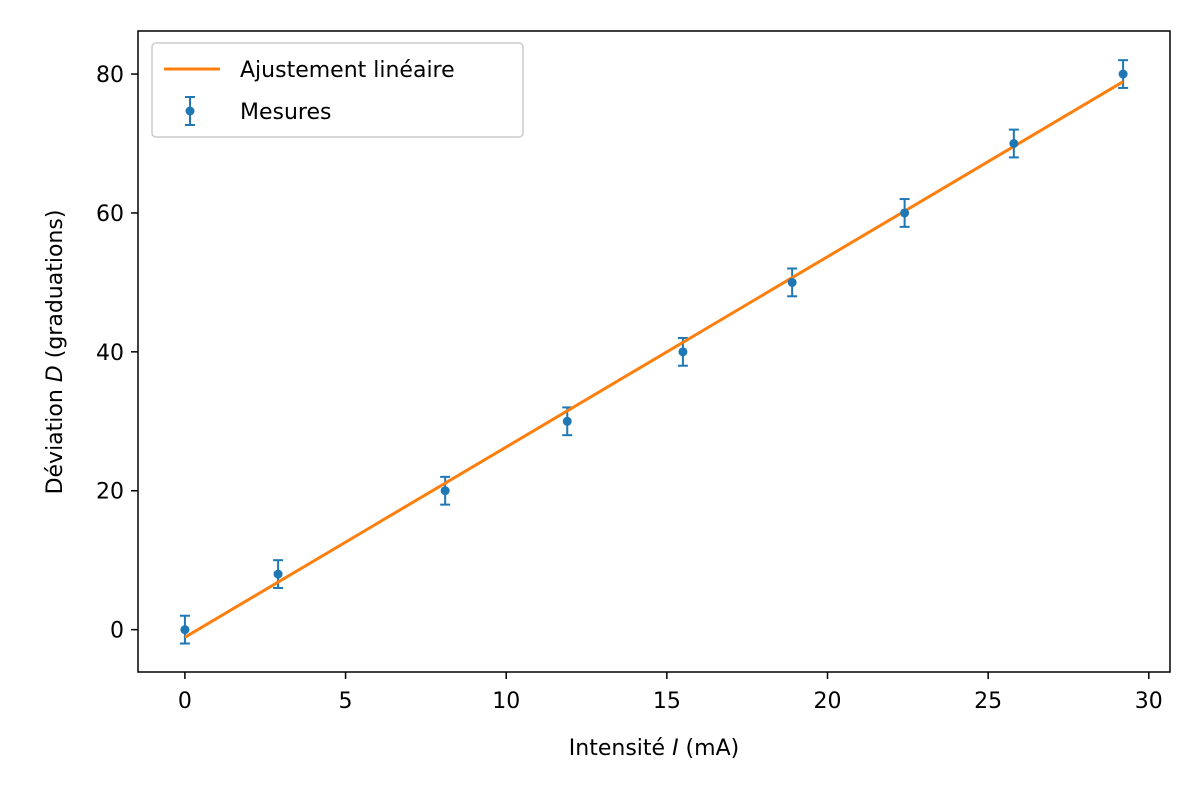 The image size is (1200, 804). Describe the element at coordinates (285, 112) in the screenshot. I see `legend-measures-label: Mesures` at that location.